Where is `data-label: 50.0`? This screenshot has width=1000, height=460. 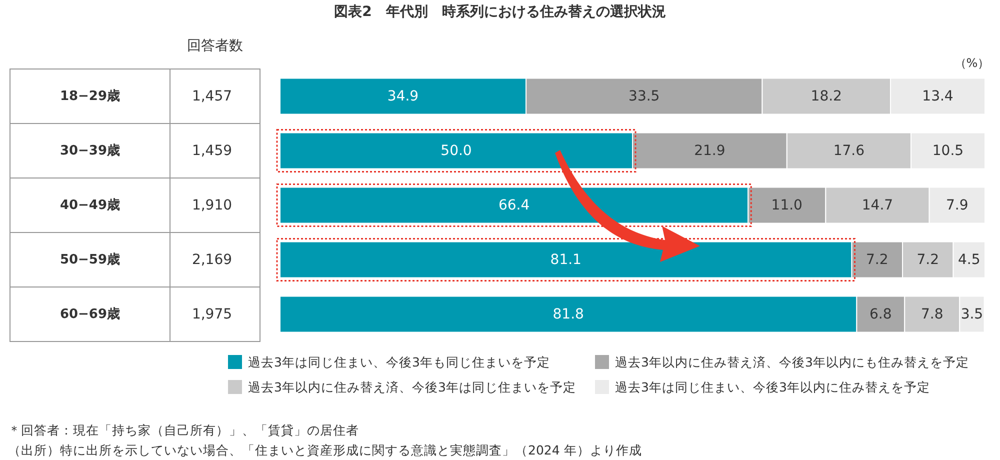
data-label: 50.0 is located at coordinates (456, 150).